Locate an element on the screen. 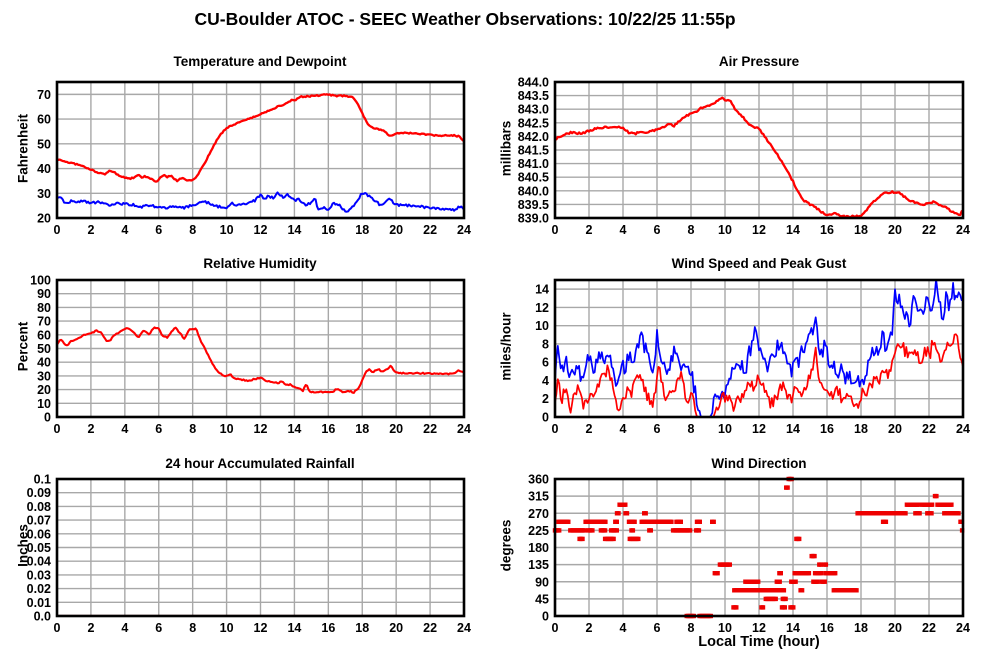 This screenshot has height=660, width=1000. chart-title-air-pressure: Air Pressure is located at coordinates (759, 61).